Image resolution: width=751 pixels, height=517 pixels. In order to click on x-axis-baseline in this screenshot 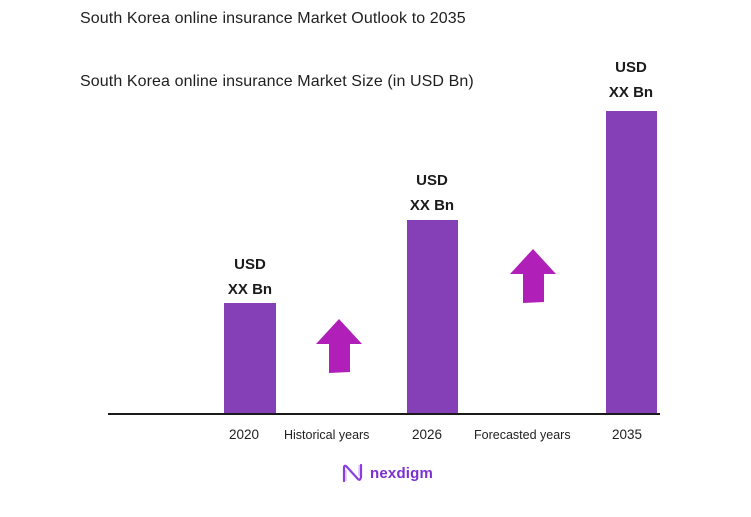, I will do `click(384, 414)`.